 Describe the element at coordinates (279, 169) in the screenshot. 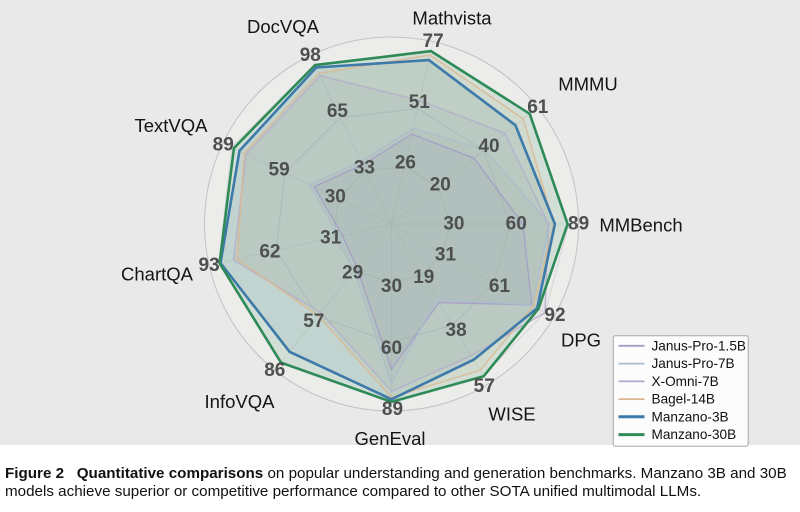

I see `svg-text: 59` at that location.